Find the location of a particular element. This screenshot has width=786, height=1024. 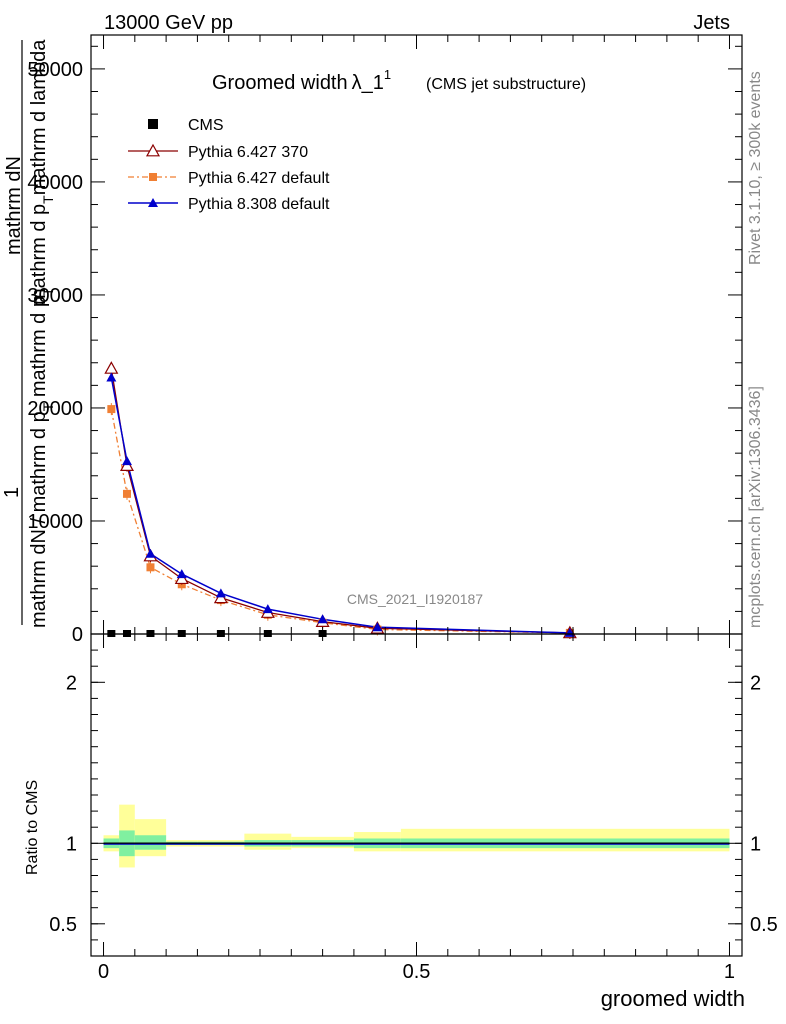

y-tick-label: 50000 is located at coordinates (55, 70).